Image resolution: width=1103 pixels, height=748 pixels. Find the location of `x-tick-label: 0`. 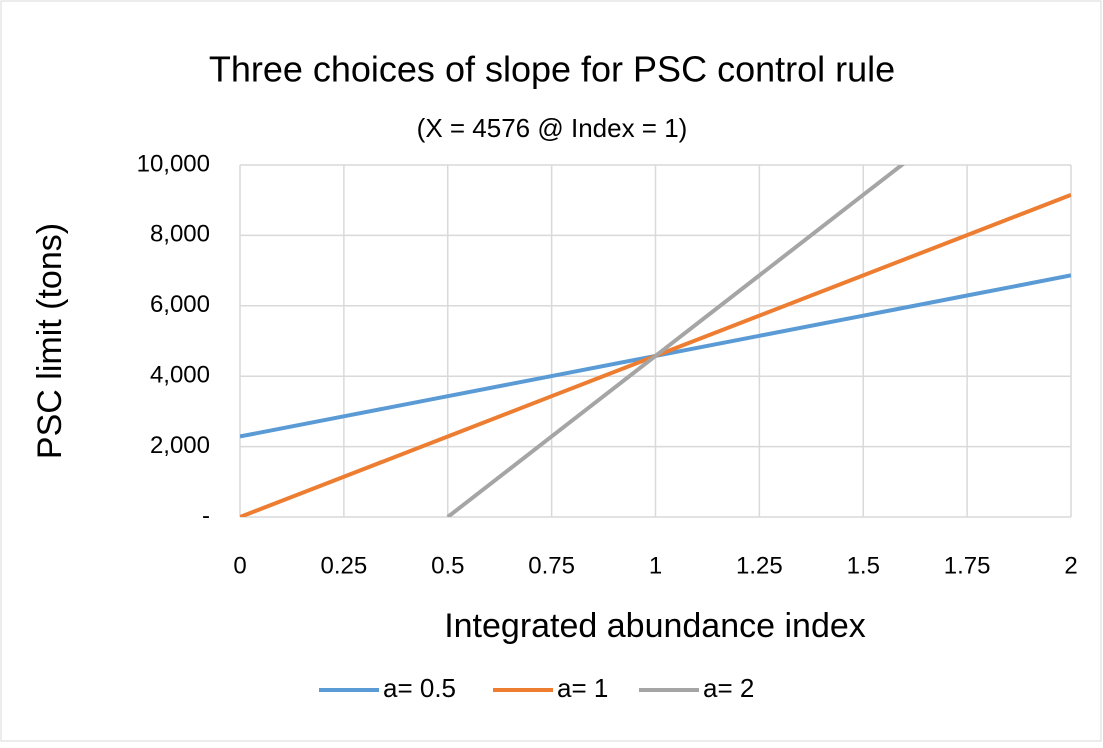

x-tick-label: 0 is located at coordinates (239, 565).